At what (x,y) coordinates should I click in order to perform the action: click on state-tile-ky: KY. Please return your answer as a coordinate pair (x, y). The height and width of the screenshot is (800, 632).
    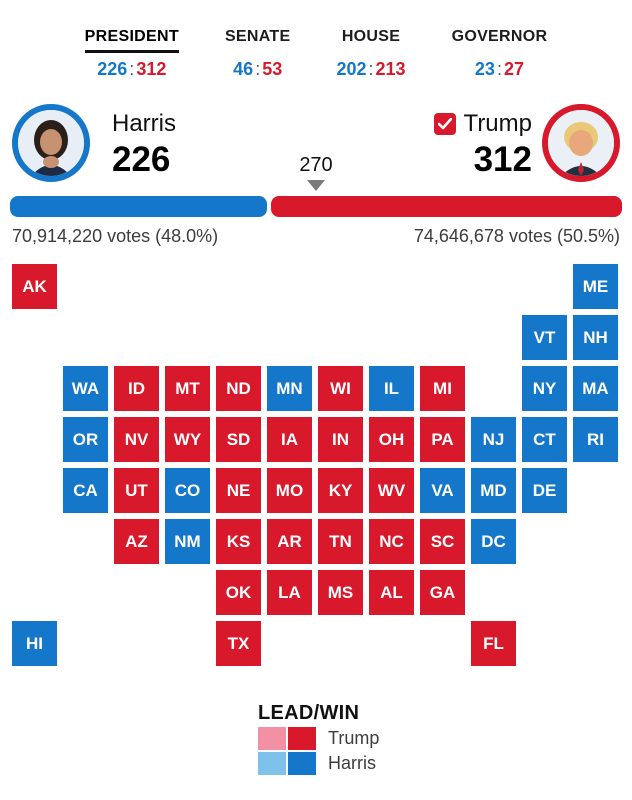
    Looking at the image, I should click on (340, 490).